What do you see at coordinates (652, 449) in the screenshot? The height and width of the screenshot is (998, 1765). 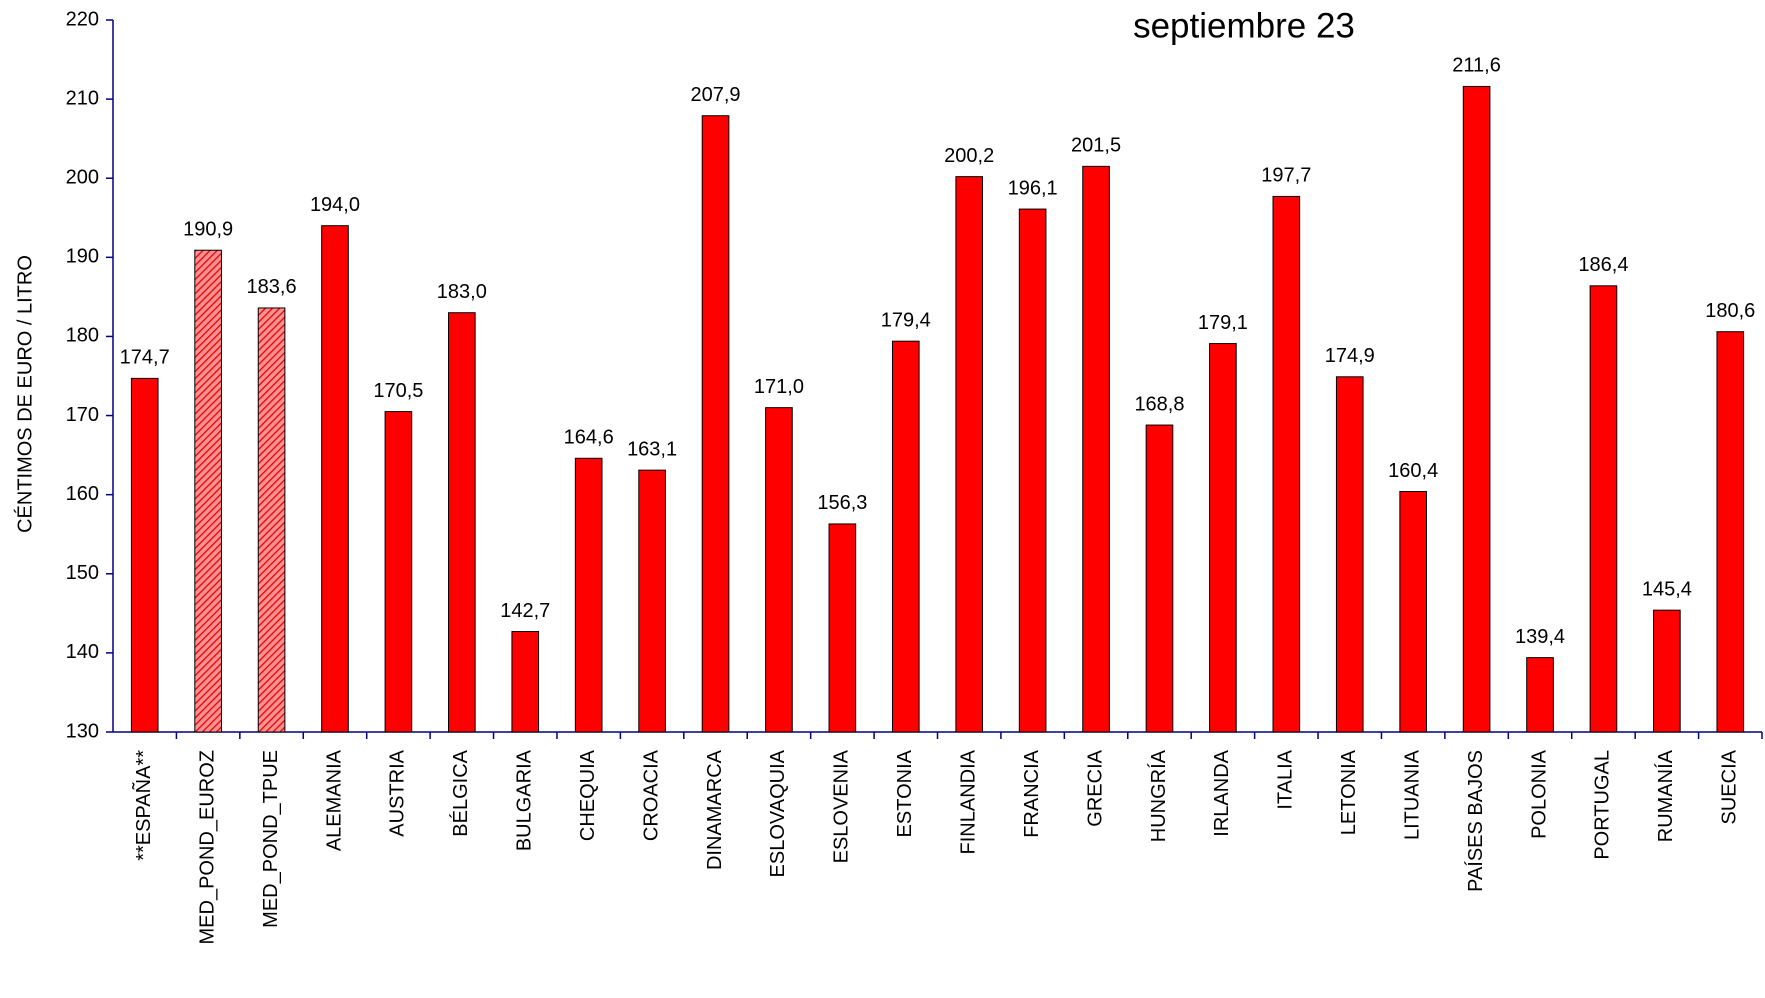 I see `data-label: 163,1` at bounding box center [652, 449].